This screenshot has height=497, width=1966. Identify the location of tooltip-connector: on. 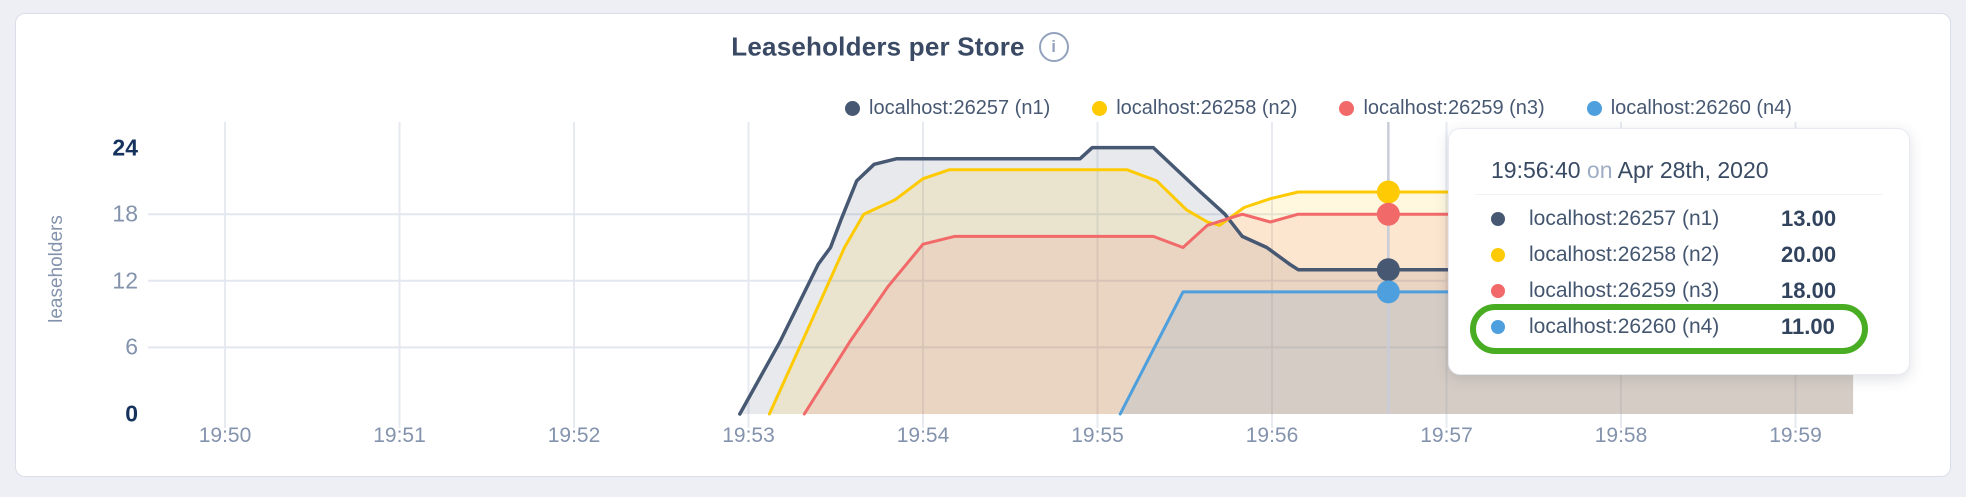
(1599, 170).